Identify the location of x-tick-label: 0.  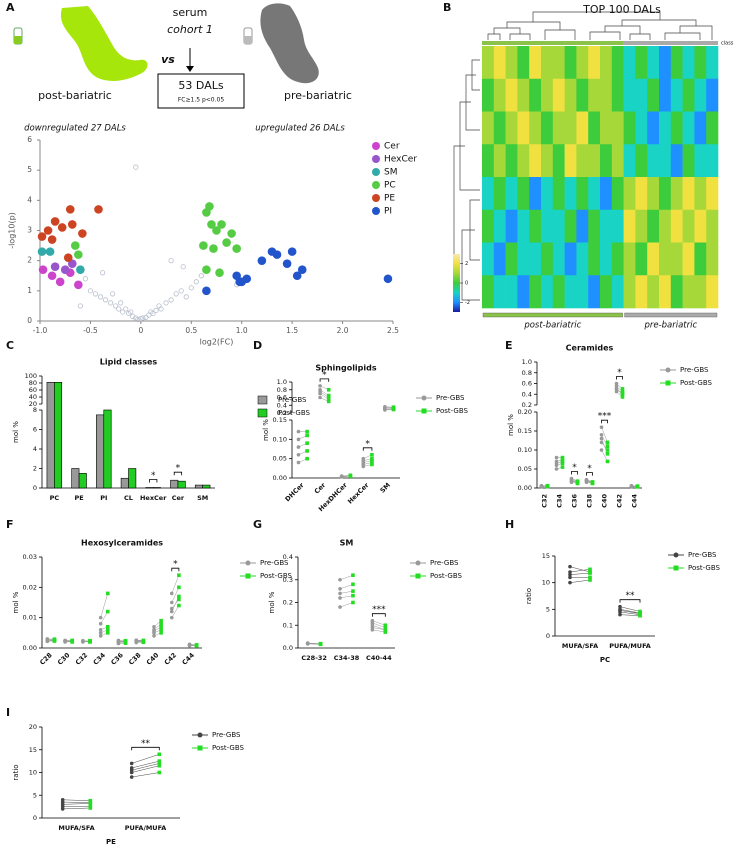
(140, 330).